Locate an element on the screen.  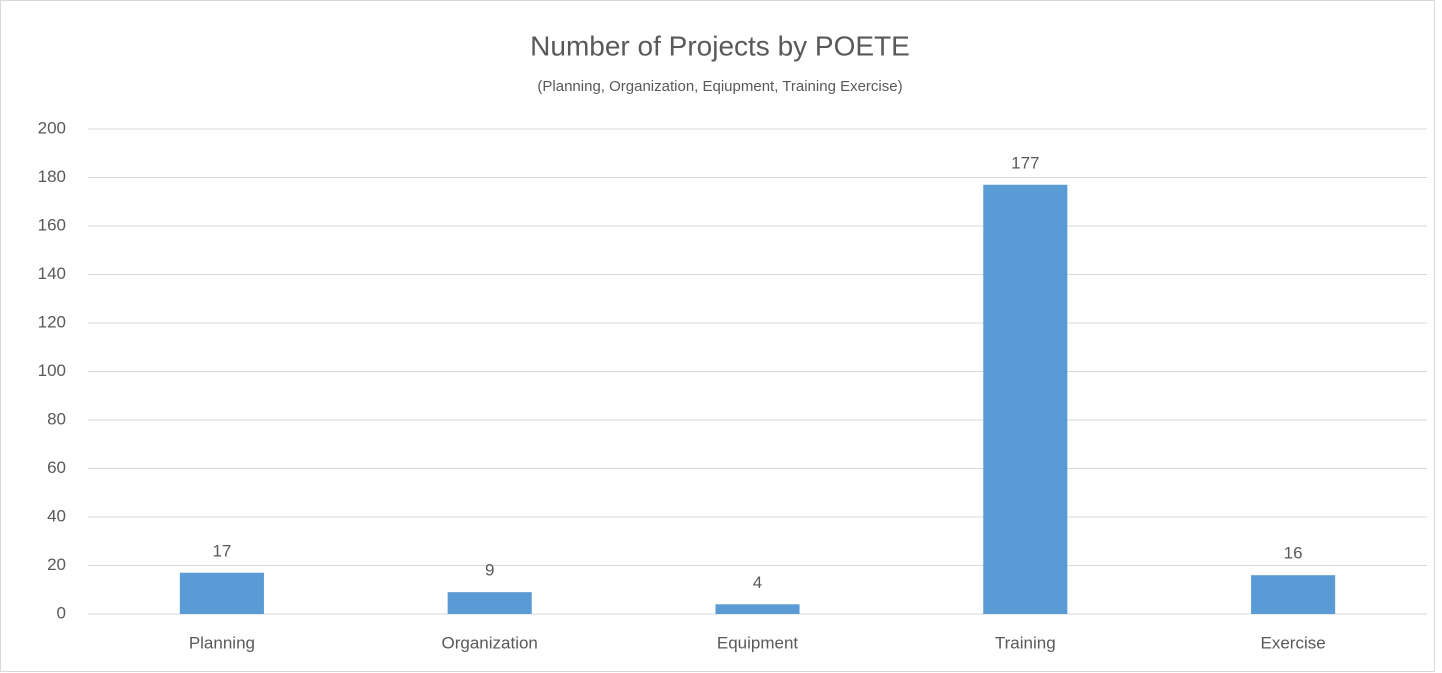
y-tick-label: 180 is located at coordinates (52, 176).